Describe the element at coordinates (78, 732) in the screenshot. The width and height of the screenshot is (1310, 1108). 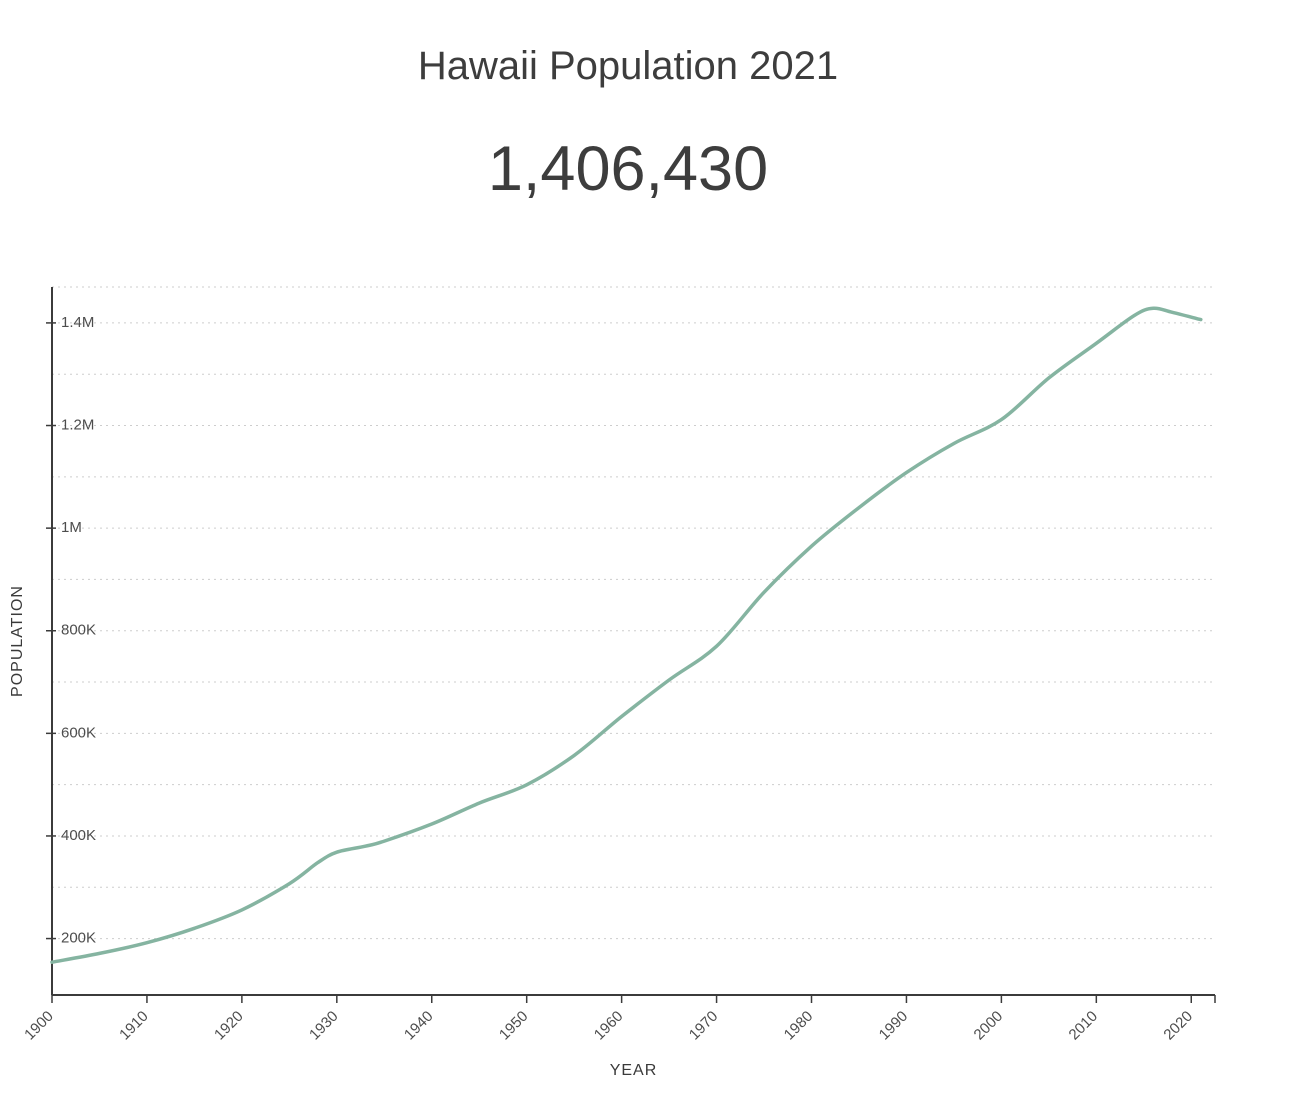
I see `y-tick-label: 600K` at that location.